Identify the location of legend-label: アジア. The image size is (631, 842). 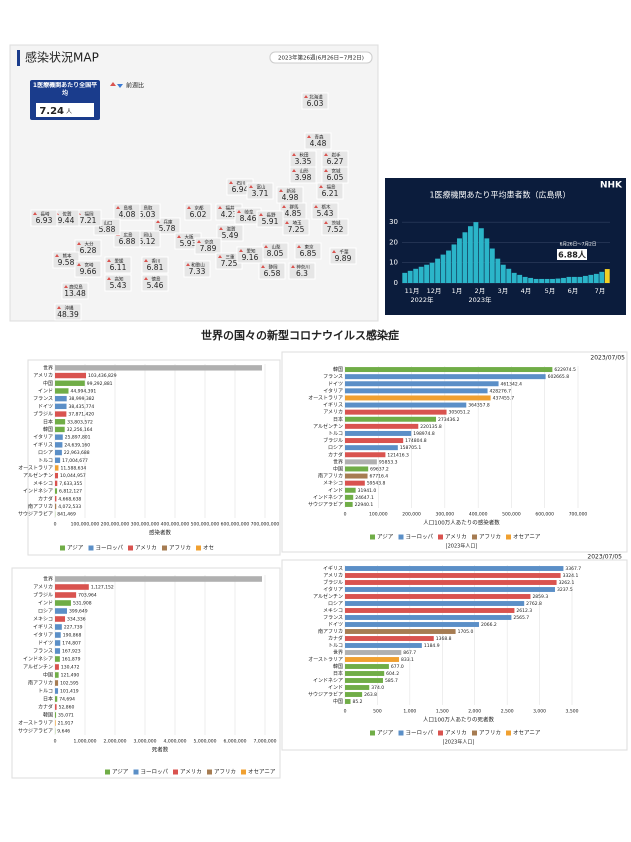
(120, 772).